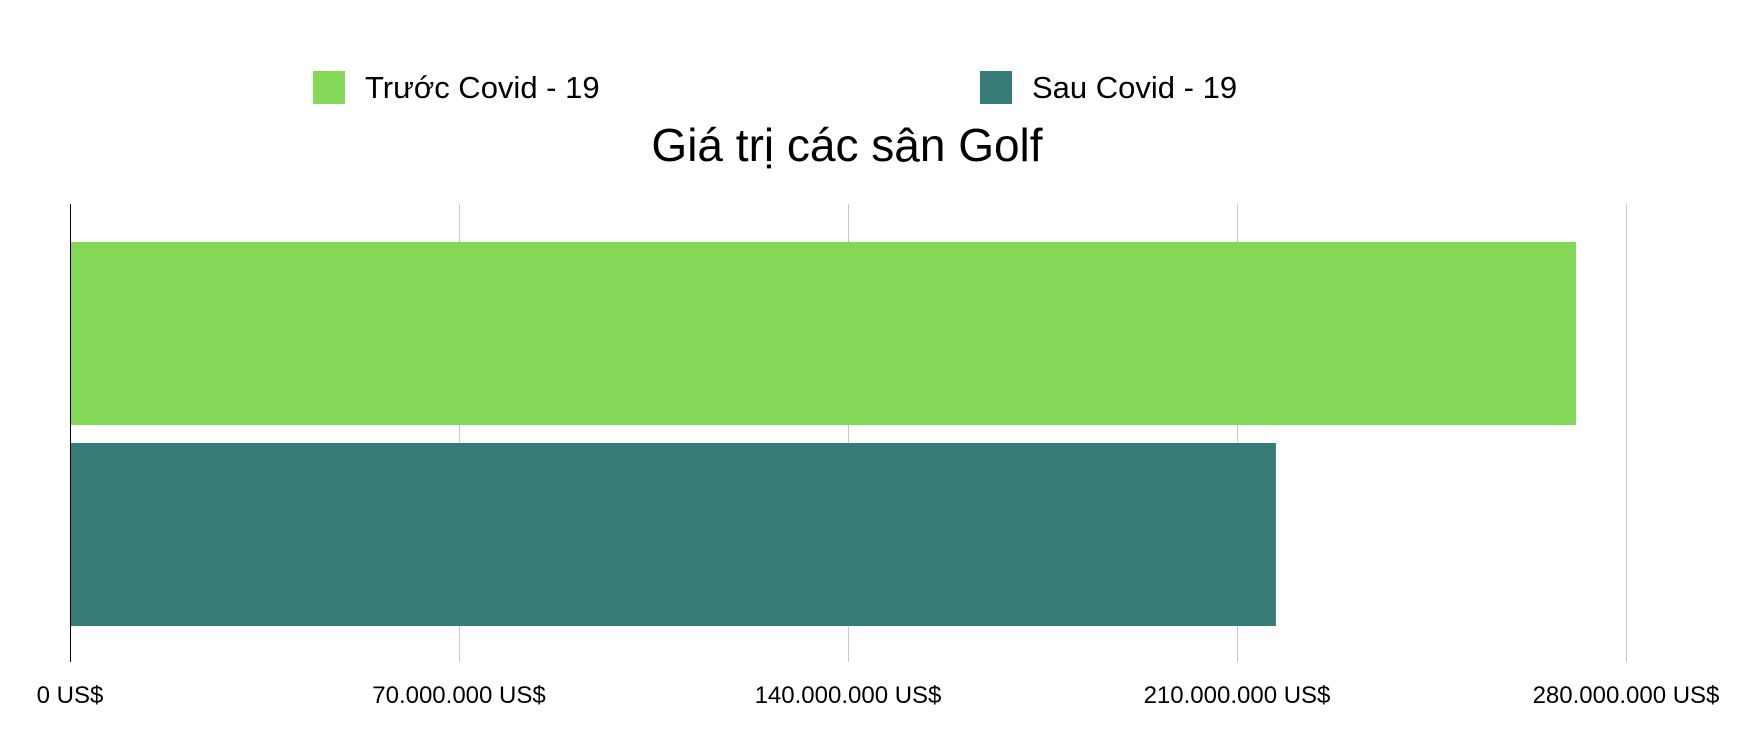 This screenshot has height=756, width=1746. I want to click on legend-label-sau-covid: Sau Covid - 19, so click(1134, 87).